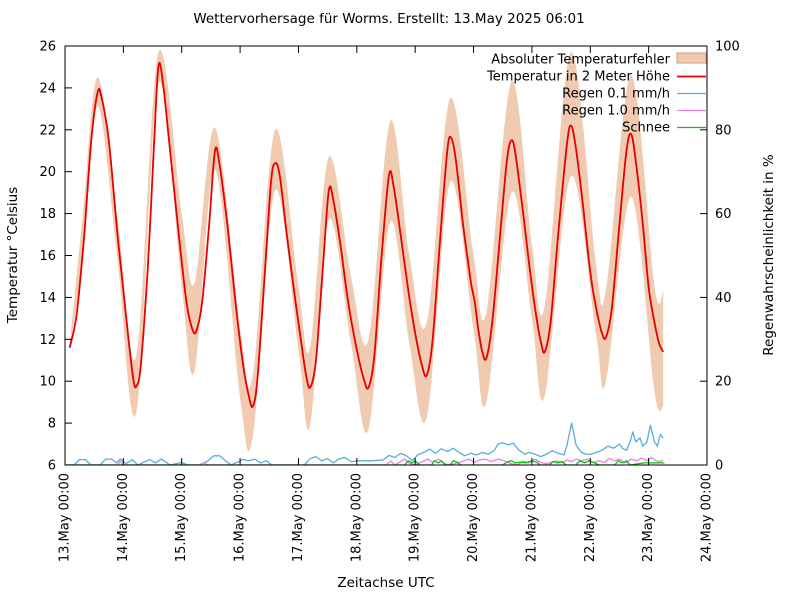 The width and height of the screenshot is (800, 600). What do you see at coordinates (13, 255) in the screenshot?
I see `y-axis-label-left: Temperatur °Celsius` at bounding box center [13, 255].